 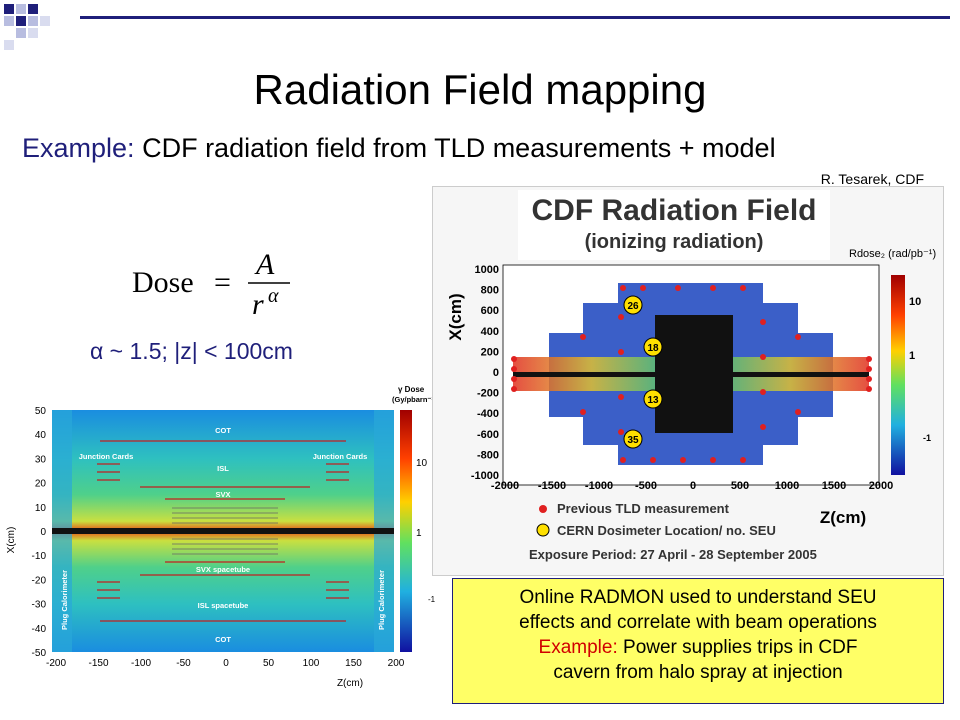 I want to click on beam-line, so click(x=223, y=531).